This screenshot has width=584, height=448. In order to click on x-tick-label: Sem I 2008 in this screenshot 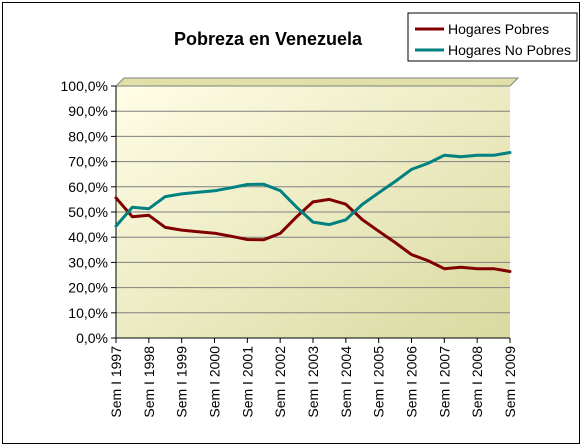, I will do `click(477, 382)`.